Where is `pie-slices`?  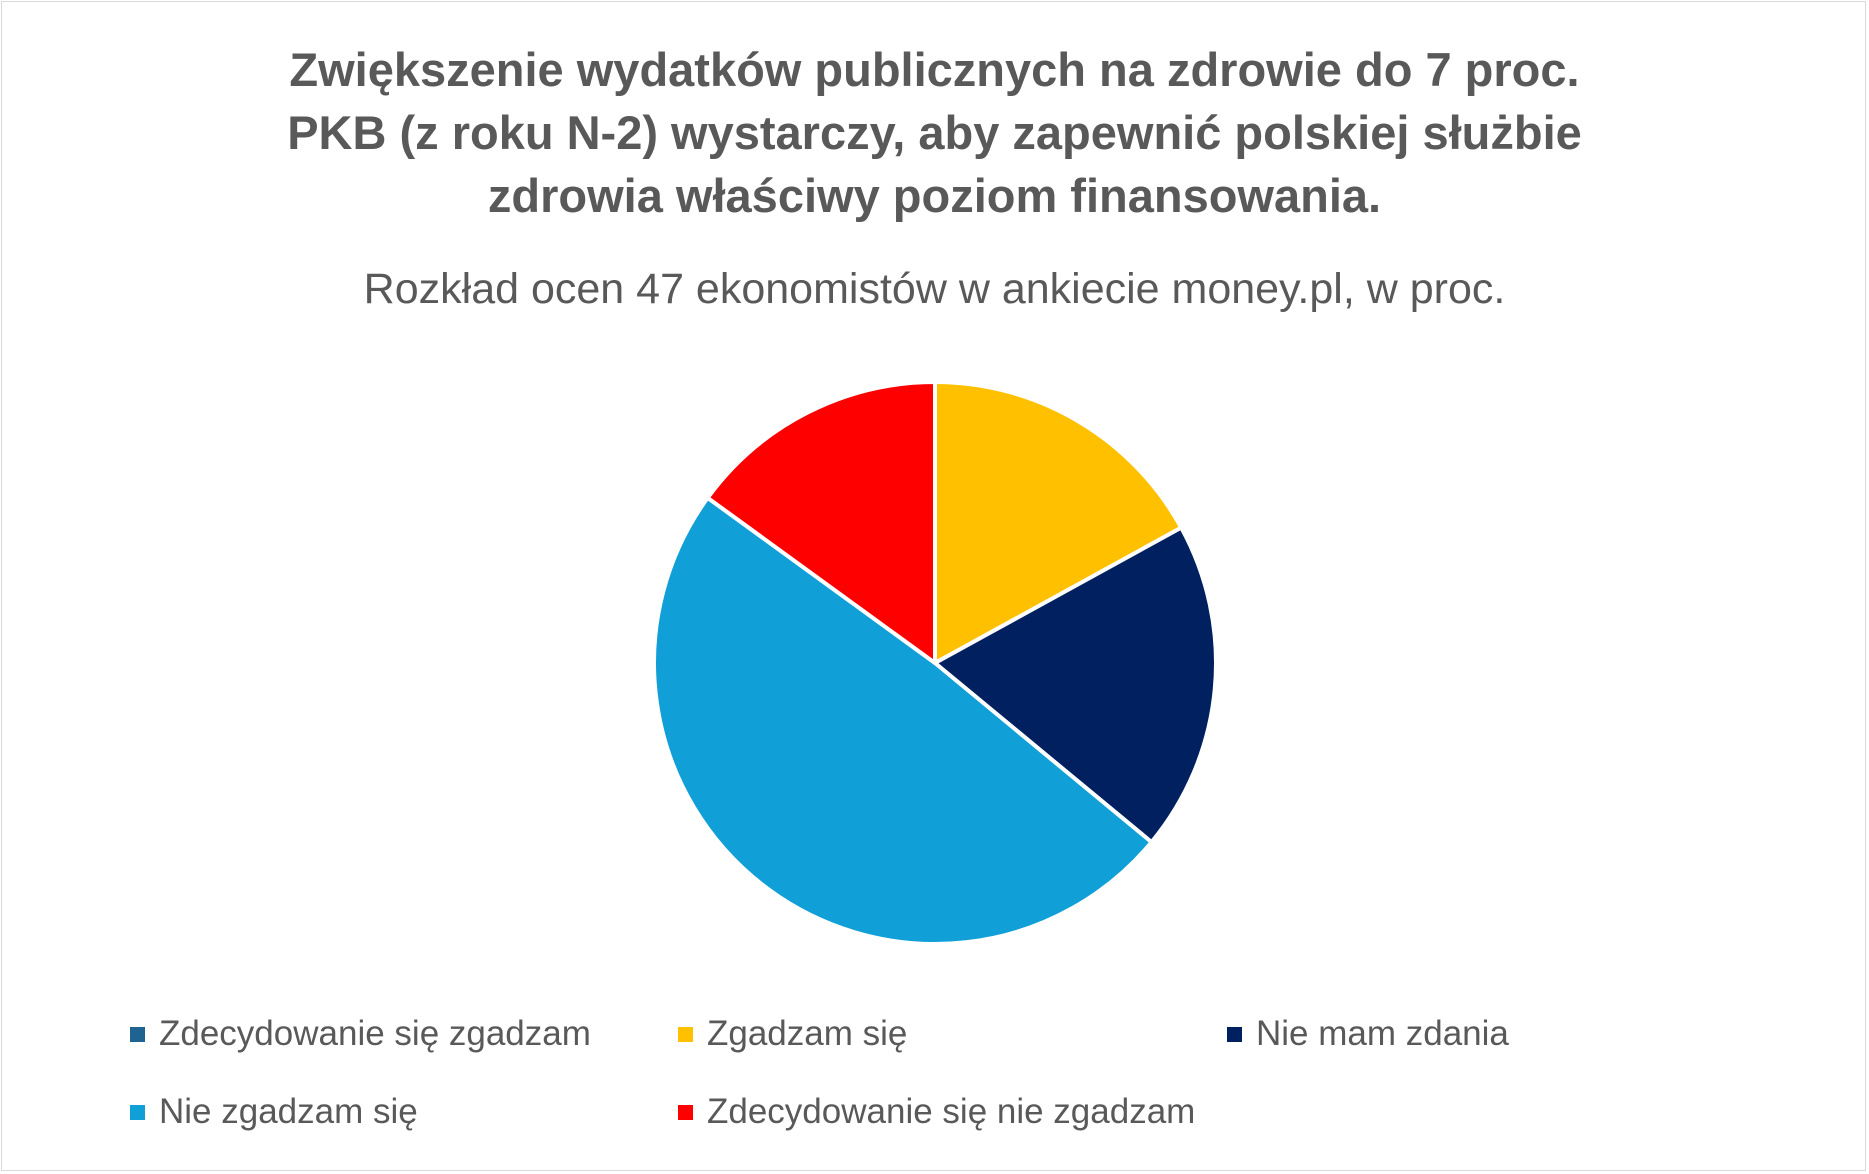 pie-slices is located at coordinates (935, 663).